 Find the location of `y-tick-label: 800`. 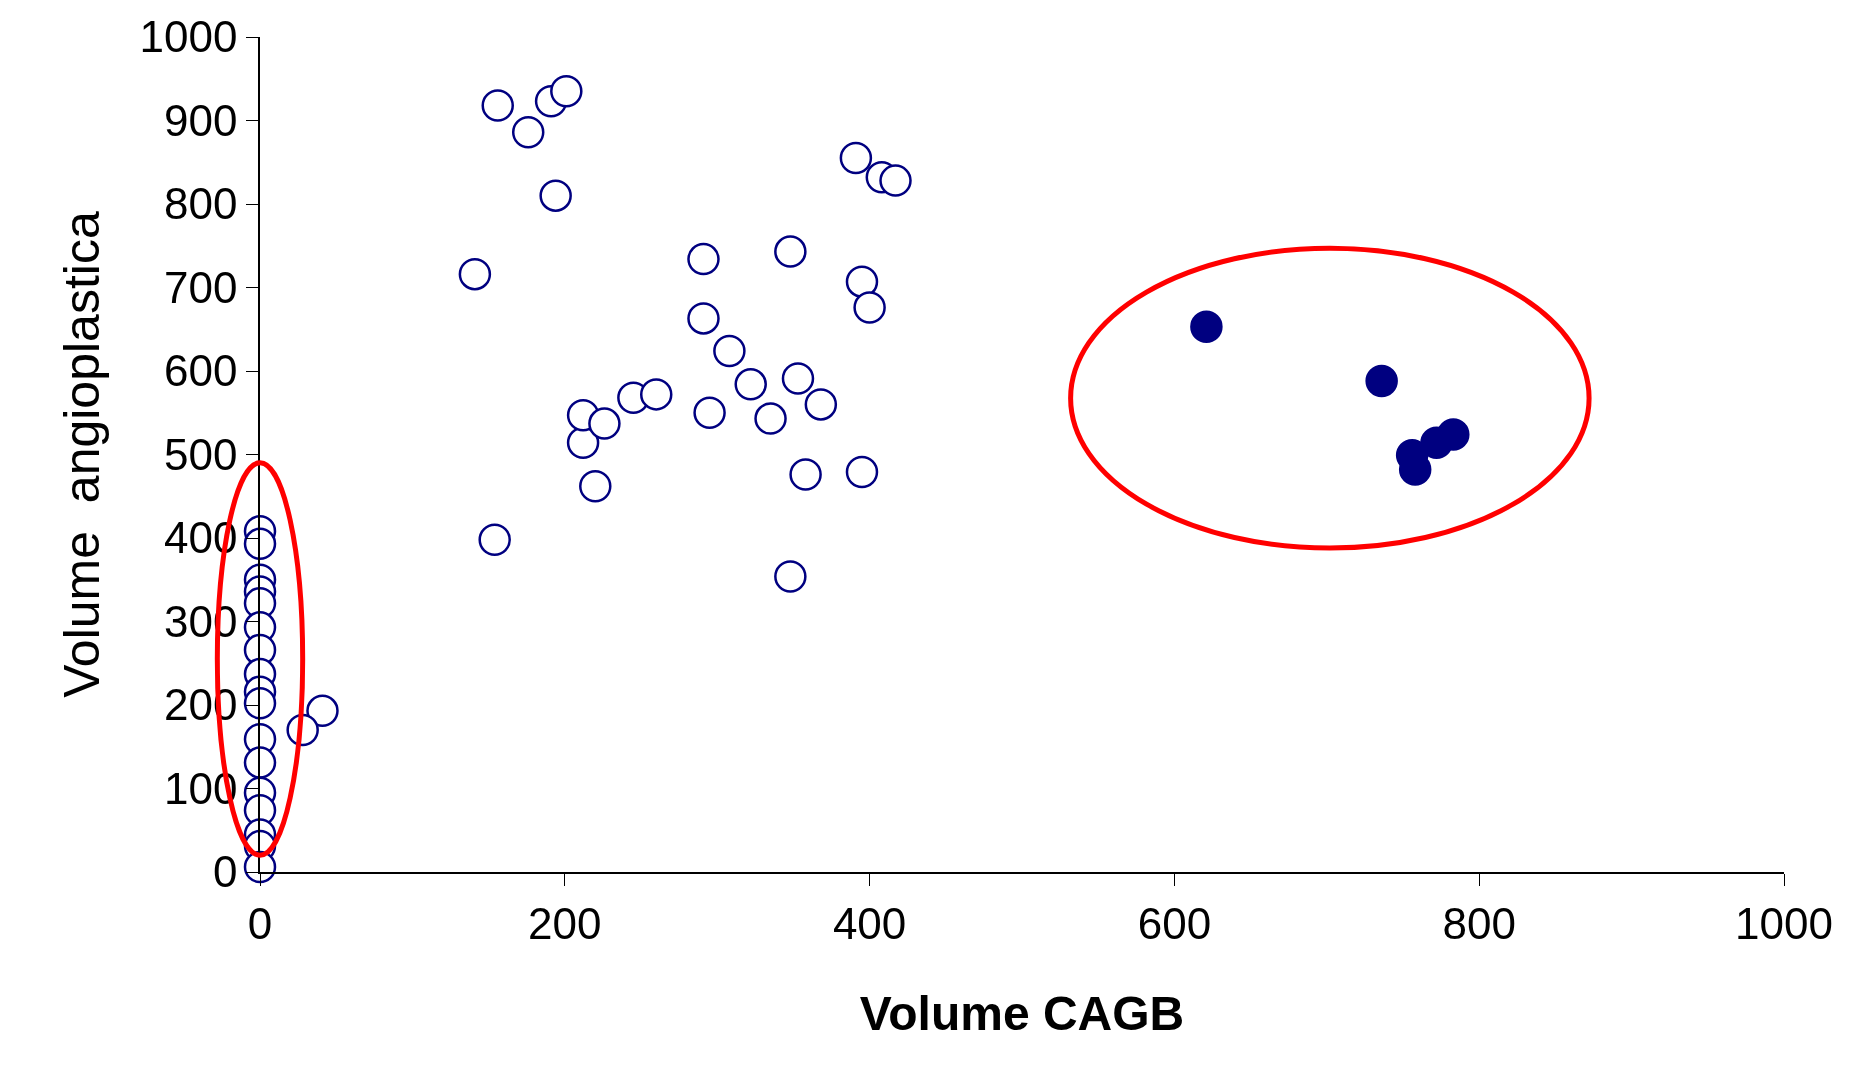

y-tick-label: 800 is located at coordinates (201, 204).